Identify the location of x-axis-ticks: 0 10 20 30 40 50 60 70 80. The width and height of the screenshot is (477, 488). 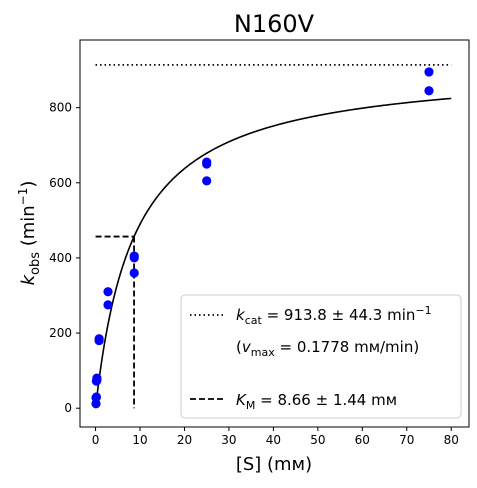
(275, 437).